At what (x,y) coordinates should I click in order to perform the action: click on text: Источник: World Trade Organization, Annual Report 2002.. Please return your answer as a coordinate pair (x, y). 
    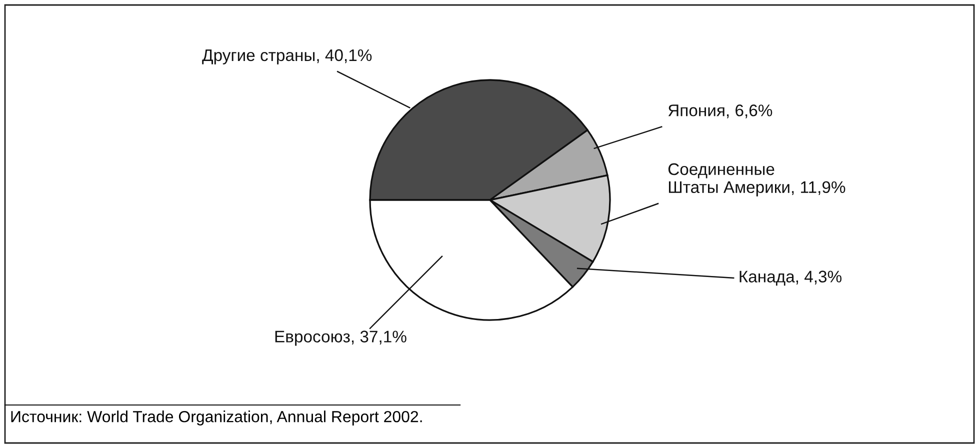
    Looking at the image, I should click on (216, 418).